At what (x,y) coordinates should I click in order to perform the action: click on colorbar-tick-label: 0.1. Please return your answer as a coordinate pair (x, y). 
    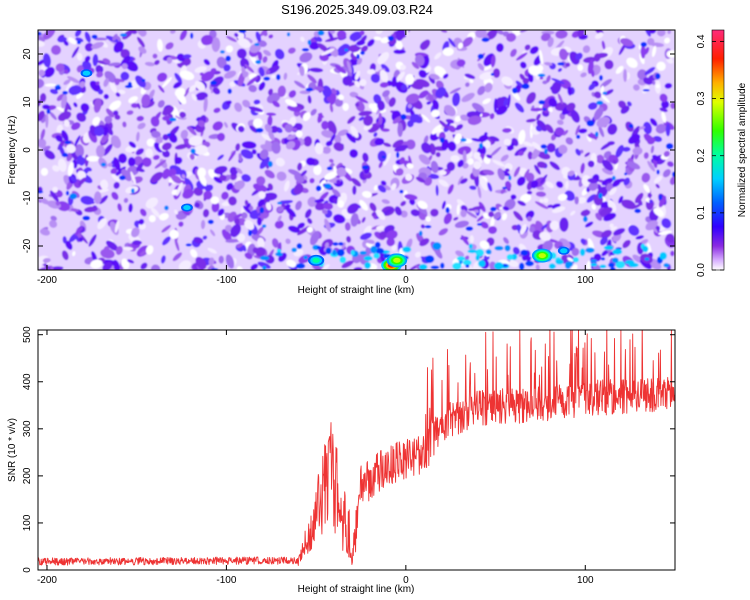
    Looking at the image, I should click on (701, 212).